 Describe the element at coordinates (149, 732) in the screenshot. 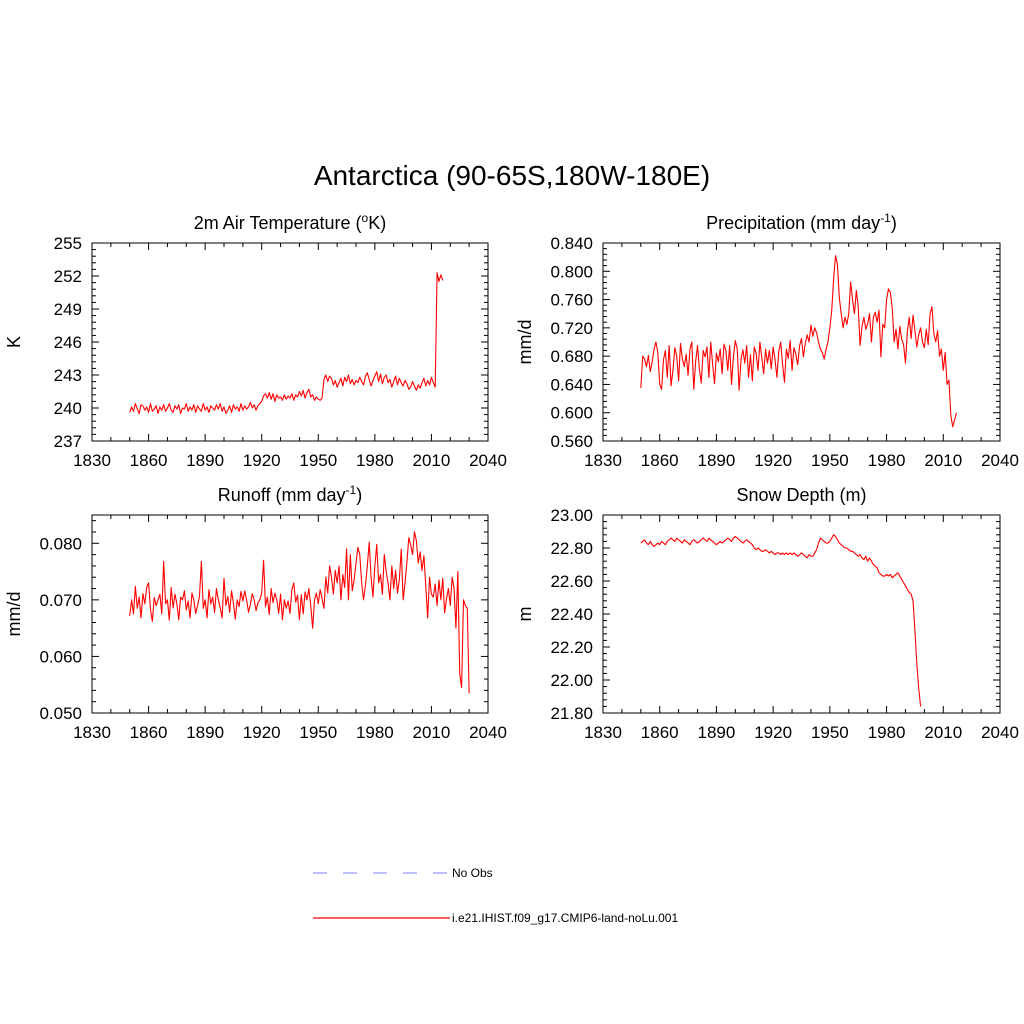

I see `runoff-xtick-label: 1860` at that location.